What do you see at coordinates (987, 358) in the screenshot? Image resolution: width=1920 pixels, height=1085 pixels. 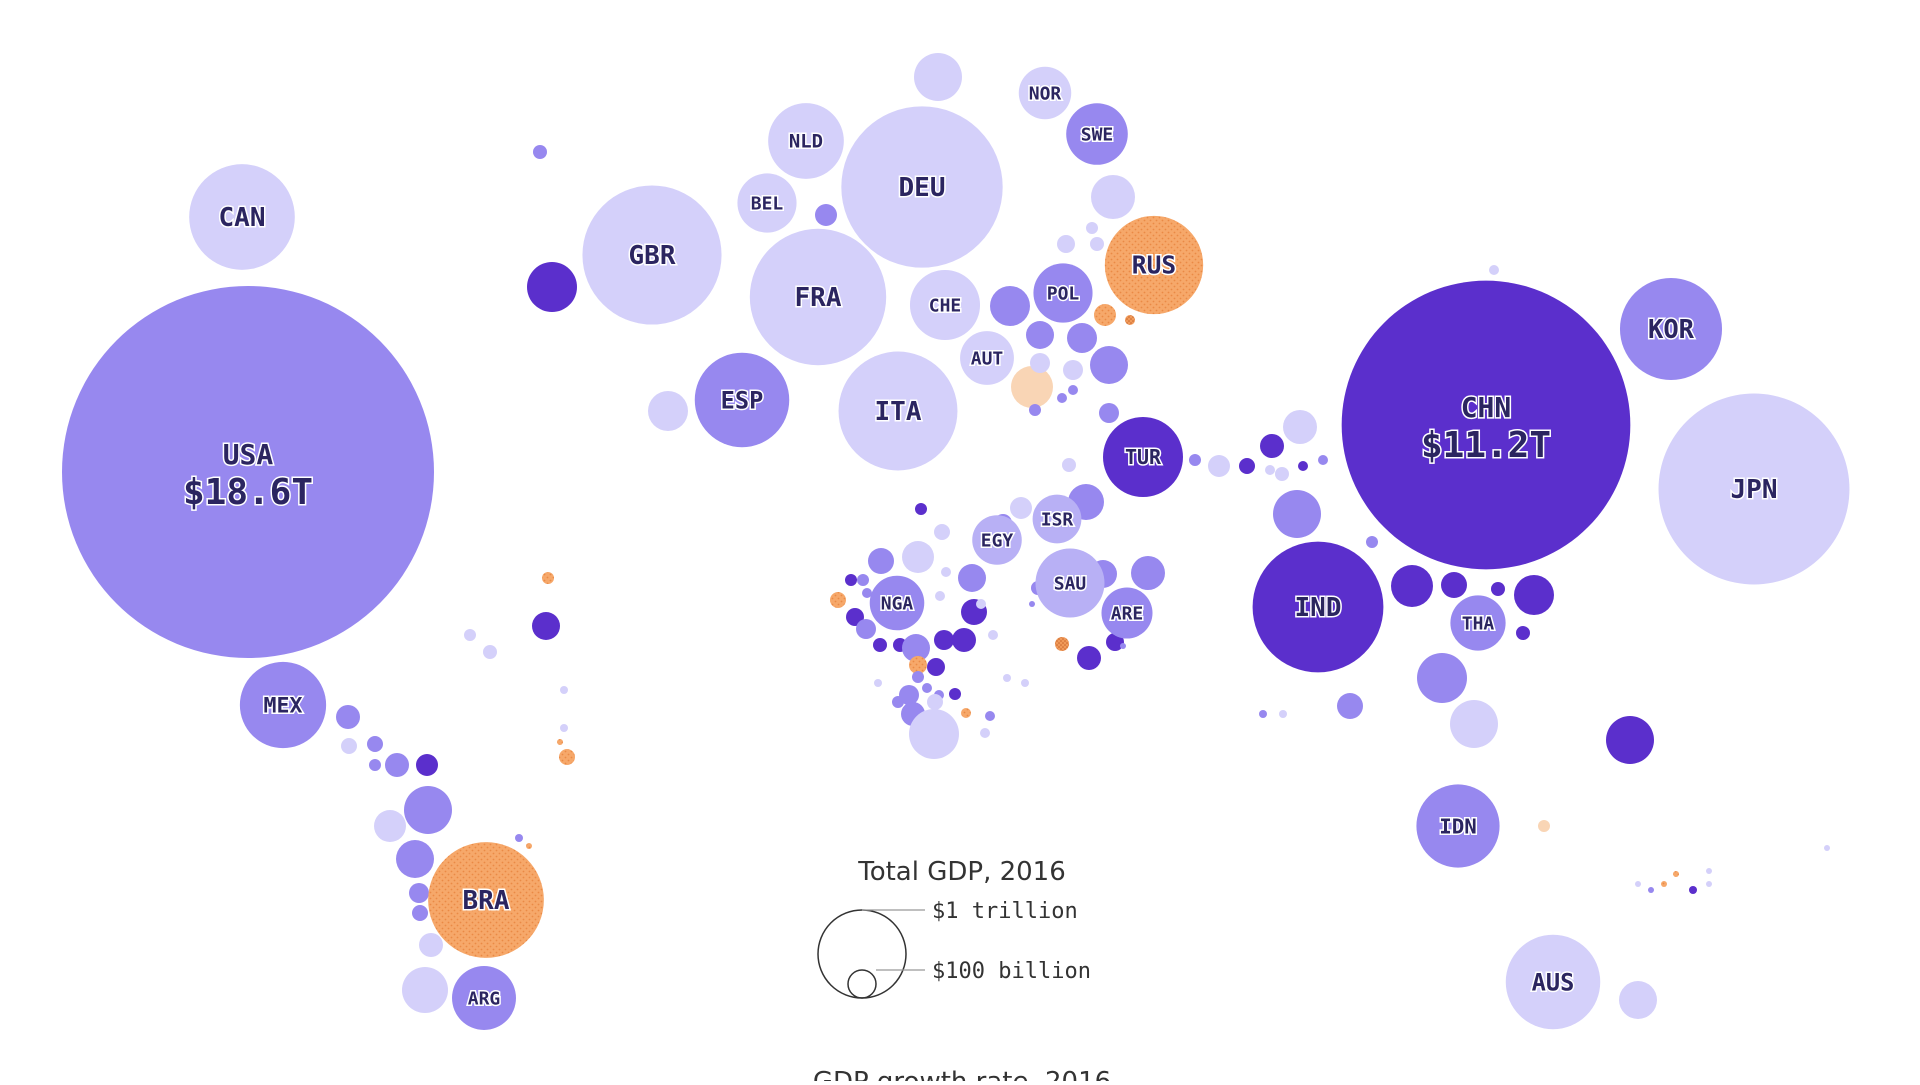 I see `bubble-aut` at bounding box center [987, 358].